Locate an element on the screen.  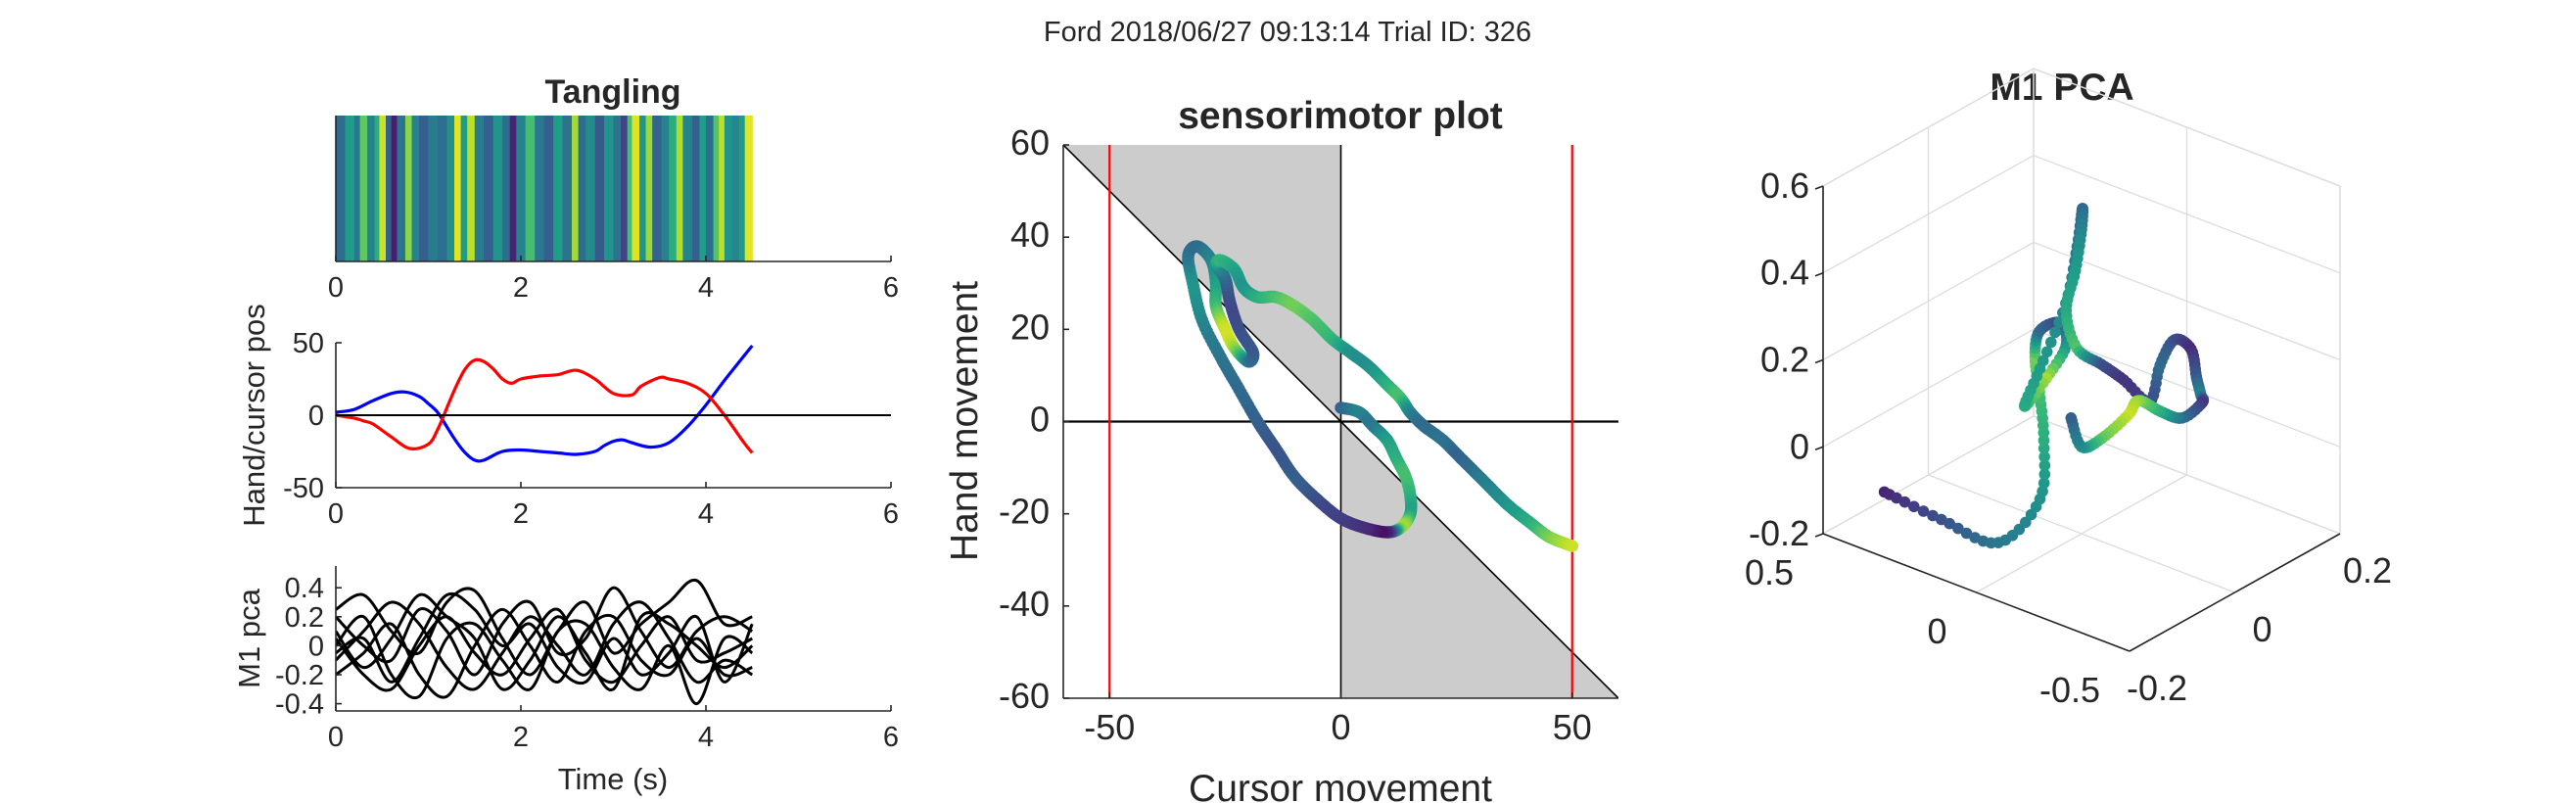
sensorimotor-y-tick-label: 0 is located at coordinates (1040, 420).